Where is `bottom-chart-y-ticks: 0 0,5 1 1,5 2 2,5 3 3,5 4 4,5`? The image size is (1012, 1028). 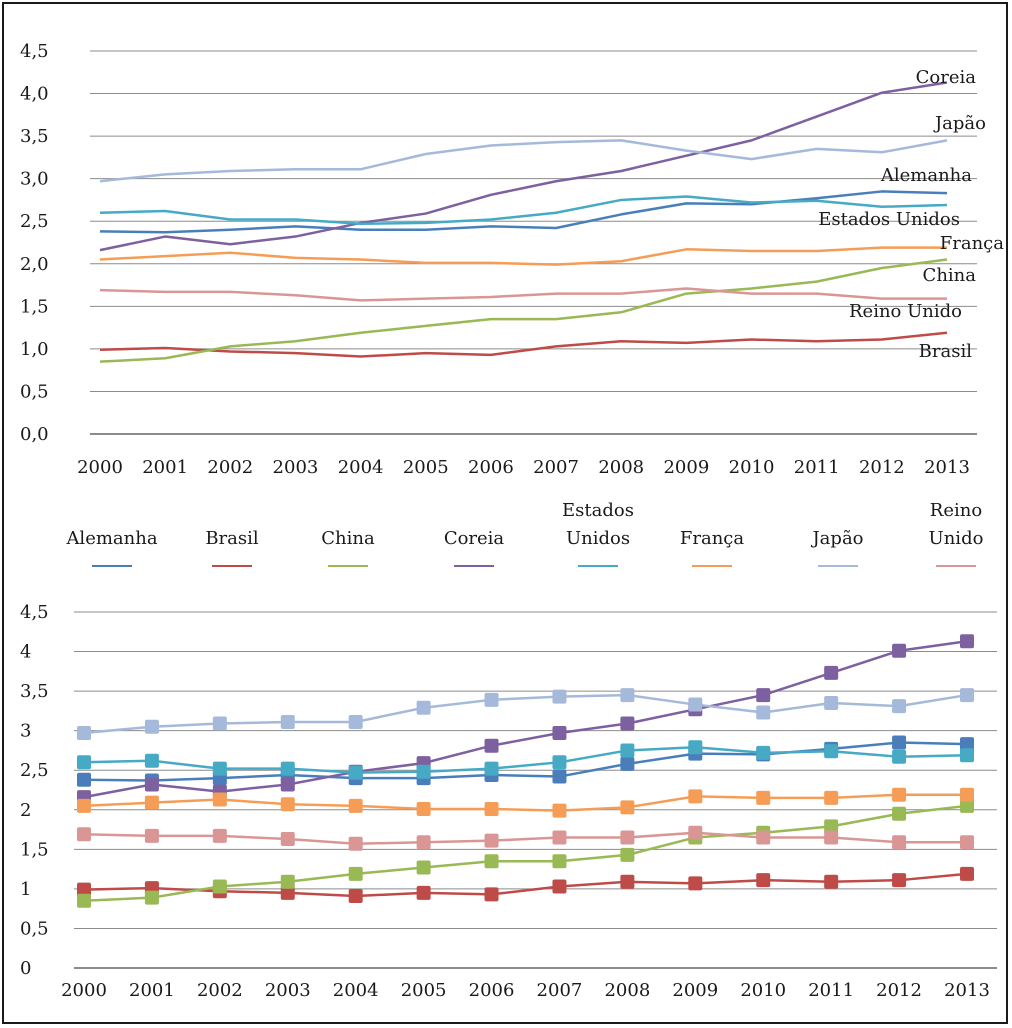 bottom-chart-y-ticks: 0 0,5 1 1,5 2 2,5 3 3,5 4 4,5 is located at coordinates (34, 790).